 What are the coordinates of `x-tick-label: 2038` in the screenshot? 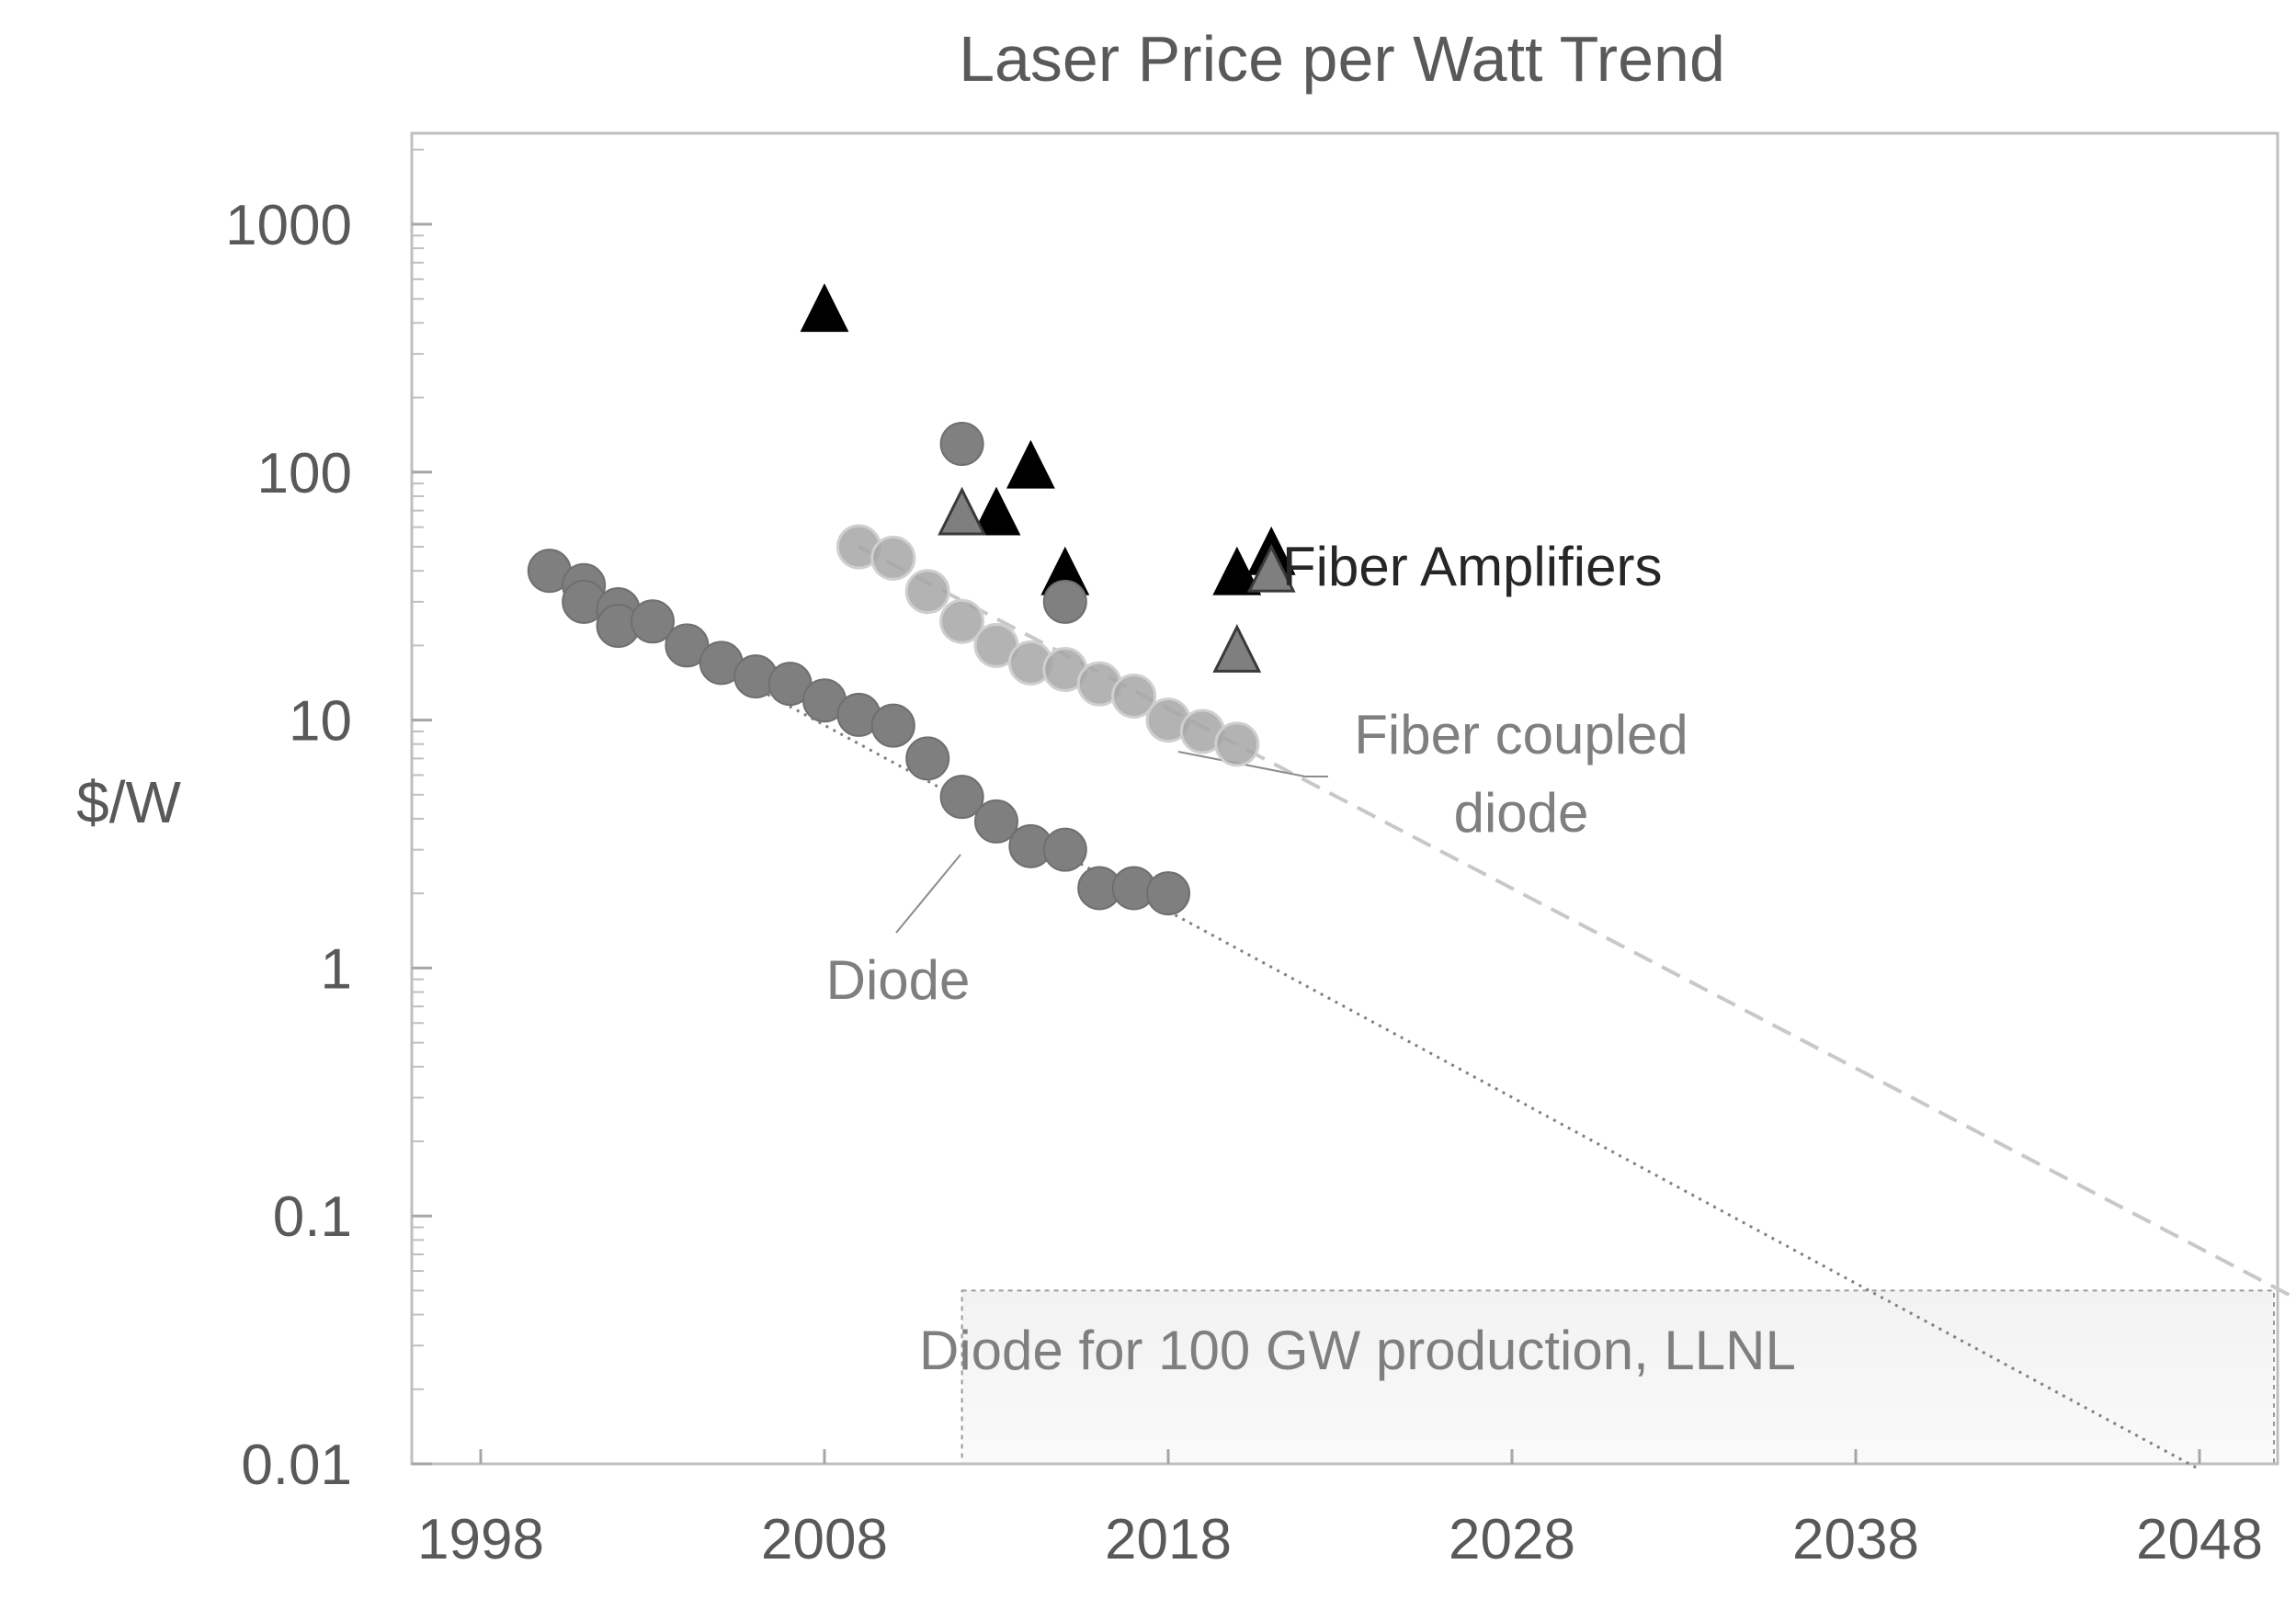 It's located at (1856, 1539).